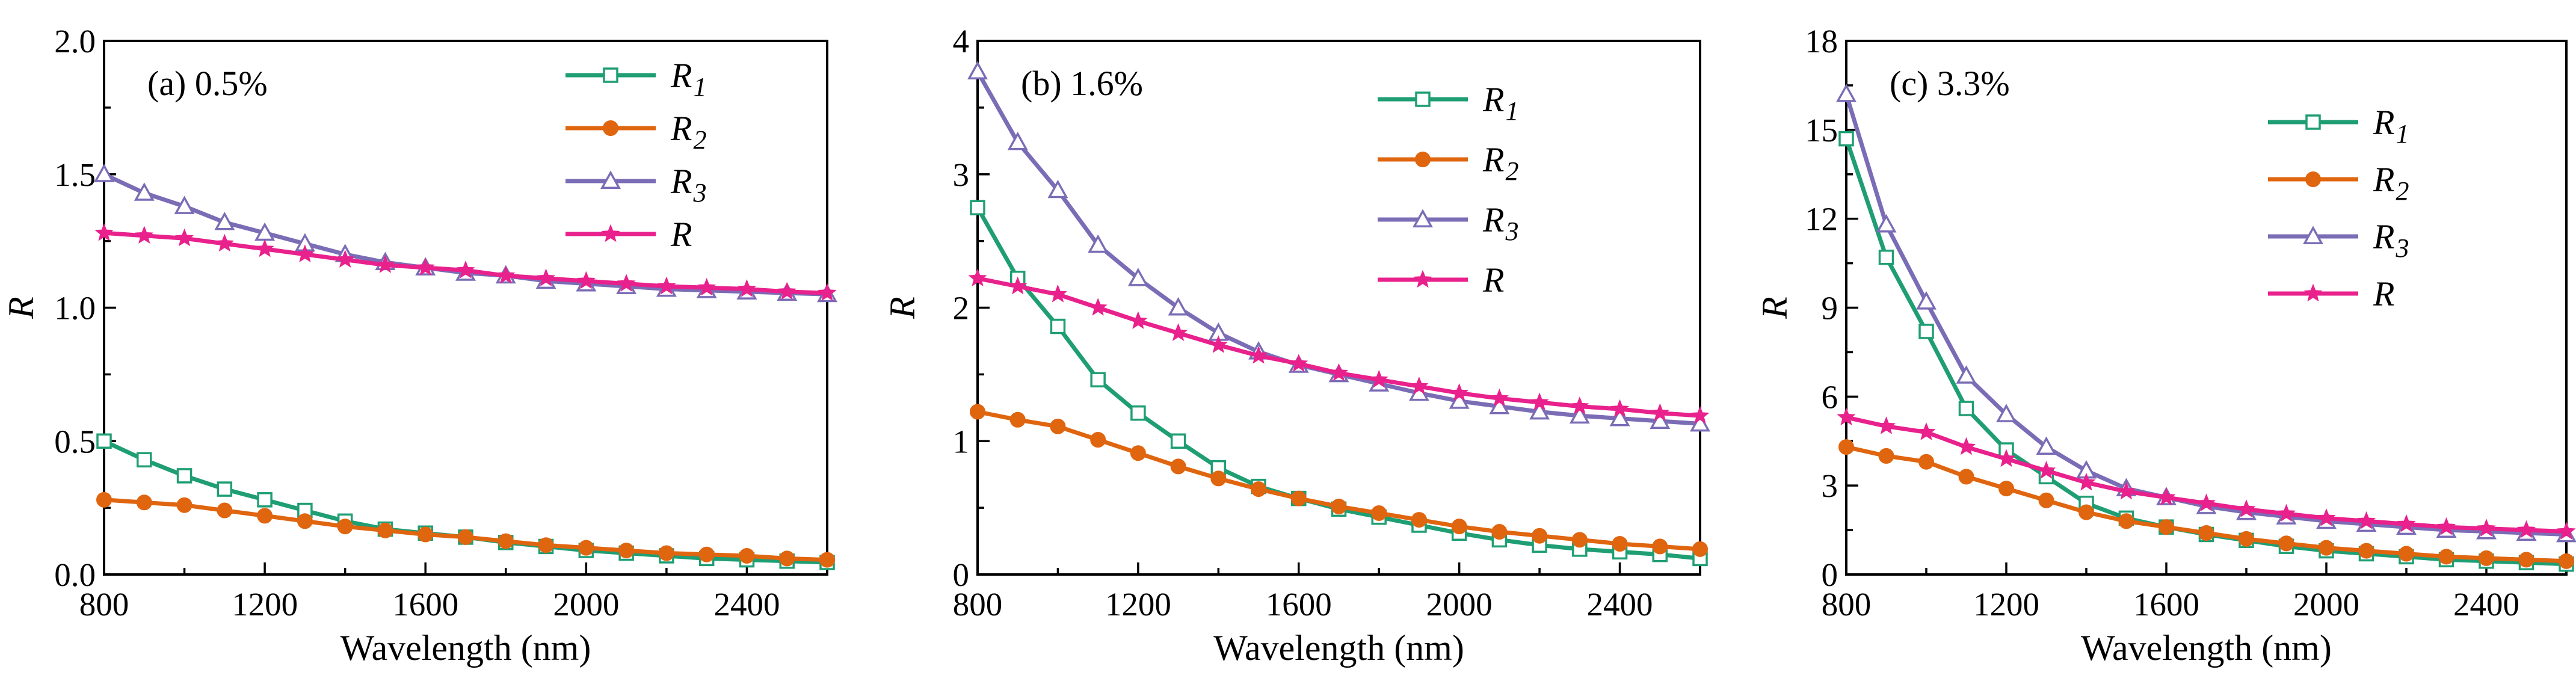  I want to click on y-tick-label: 9, so click(1830, 308).